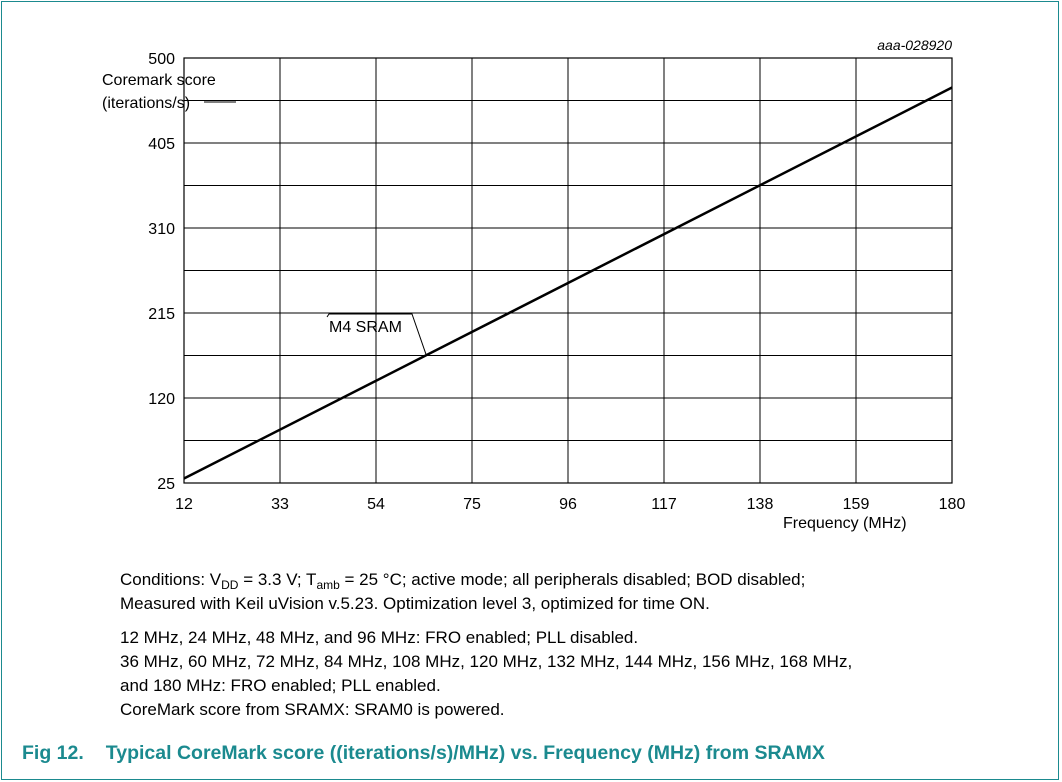  I want to click on x-tick-label: 159, so click(856, 504).